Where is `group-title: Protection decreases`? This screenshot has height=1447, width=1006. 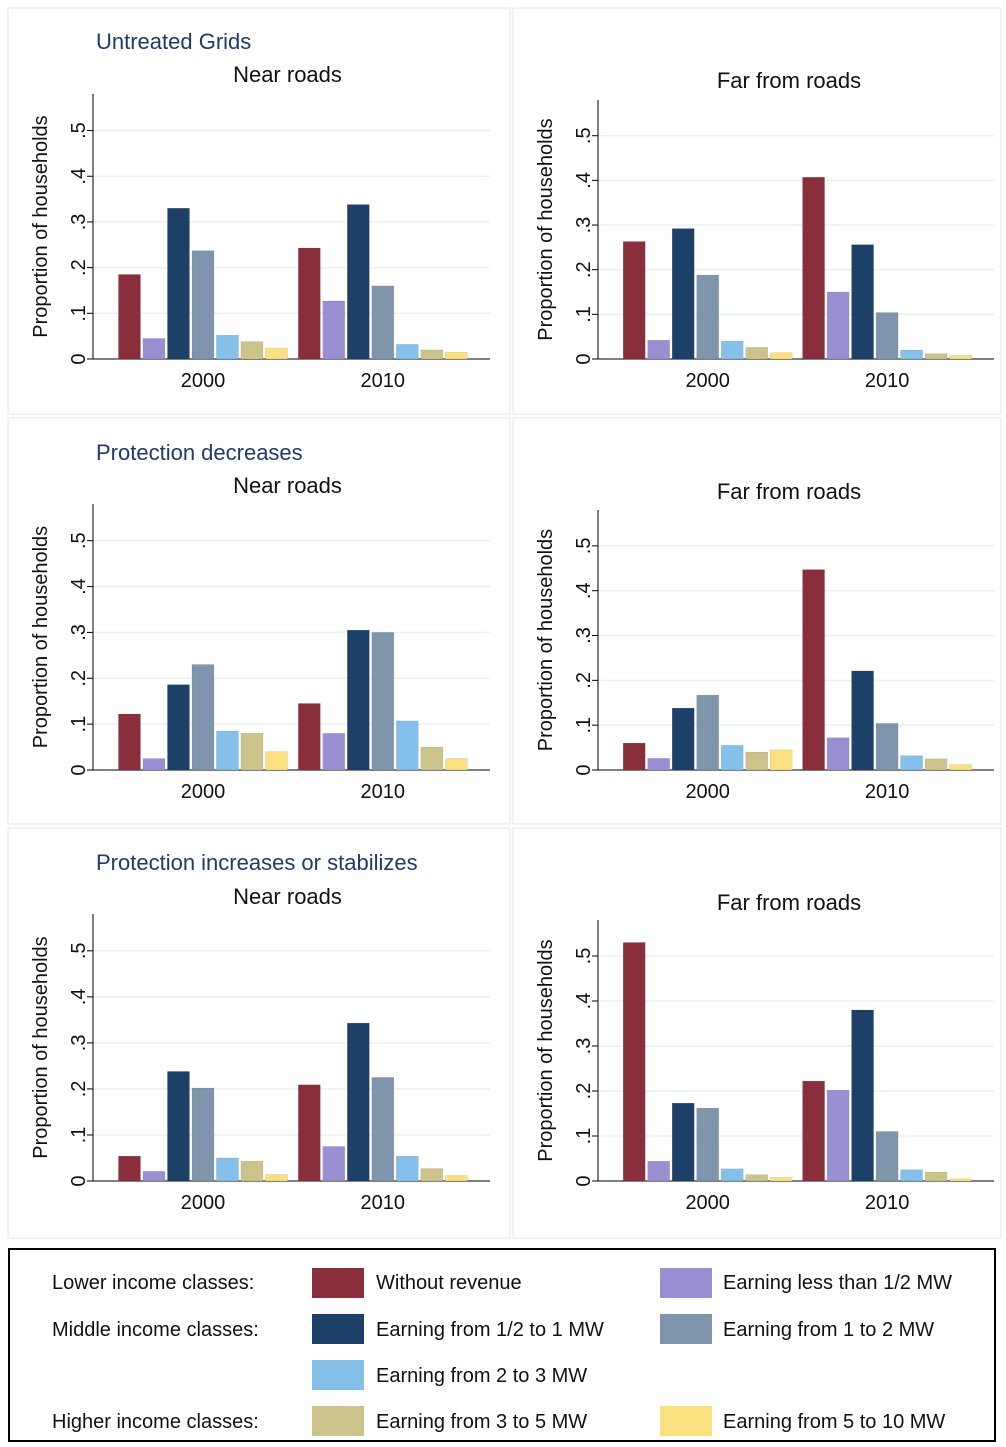 group-title: Protection decreases is located at coordinates (199, 452).